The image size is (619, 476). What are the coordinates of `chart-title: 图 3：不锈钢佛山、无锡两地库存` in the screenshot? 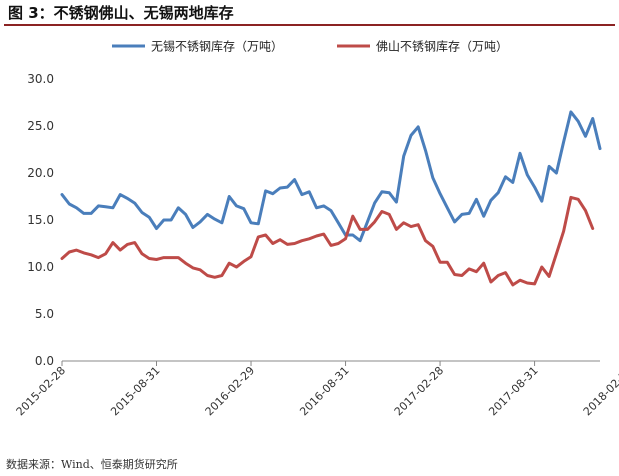 It's located at (121, 13).